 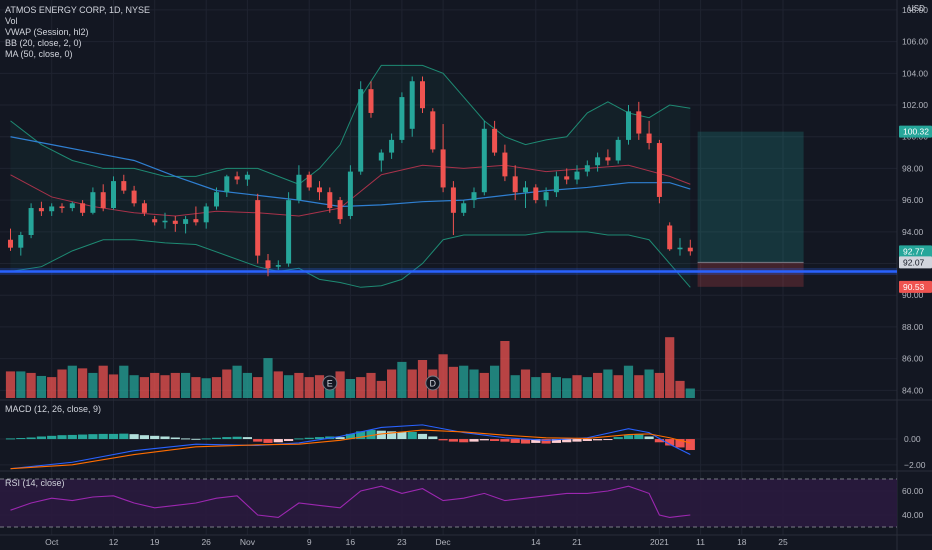 What do you see at coordinates (913, 168) in the screenshot?
I see `price-tick-label: 98.00` at bounding box center [913, 168].